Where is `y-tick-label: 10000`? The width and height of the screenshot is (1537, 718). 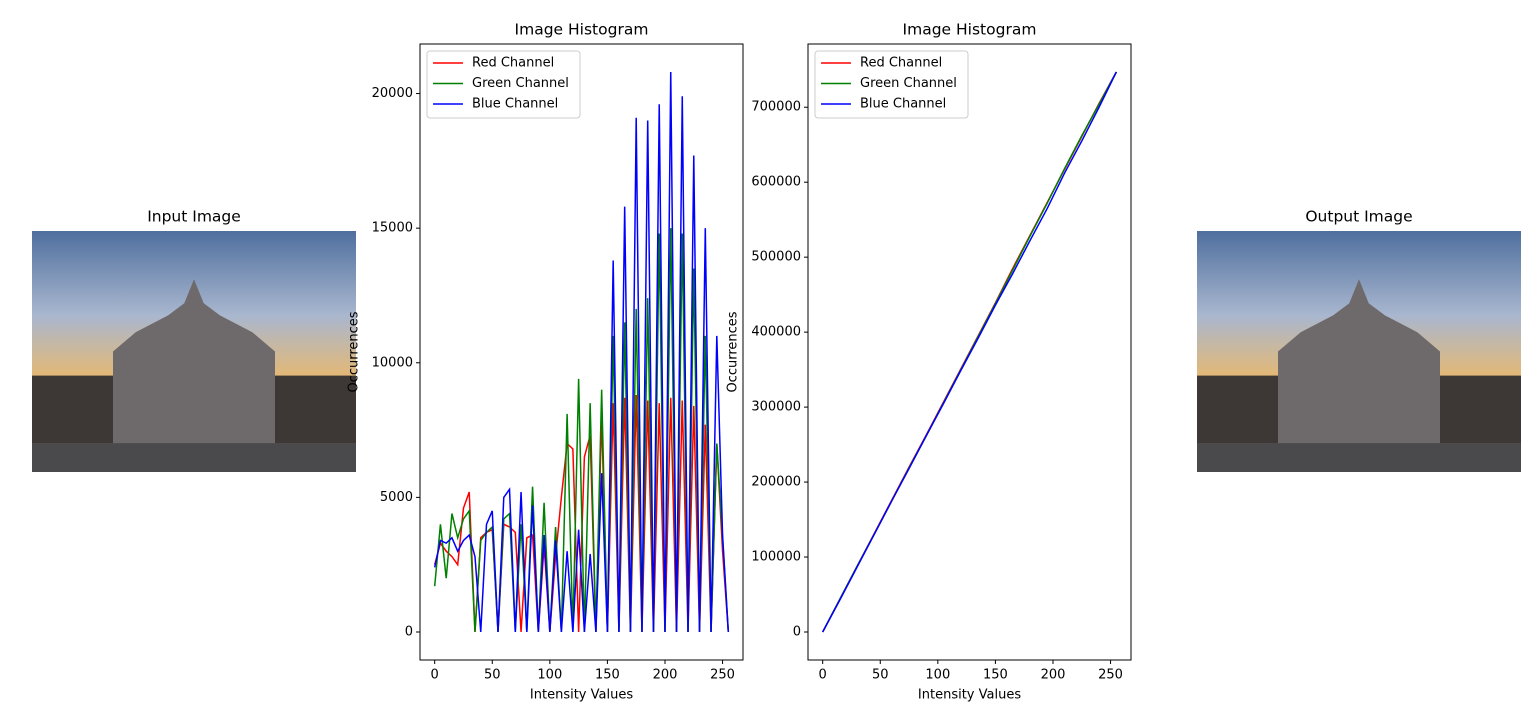
y-tick-label: 10000 is located at coordinates (392, 362).